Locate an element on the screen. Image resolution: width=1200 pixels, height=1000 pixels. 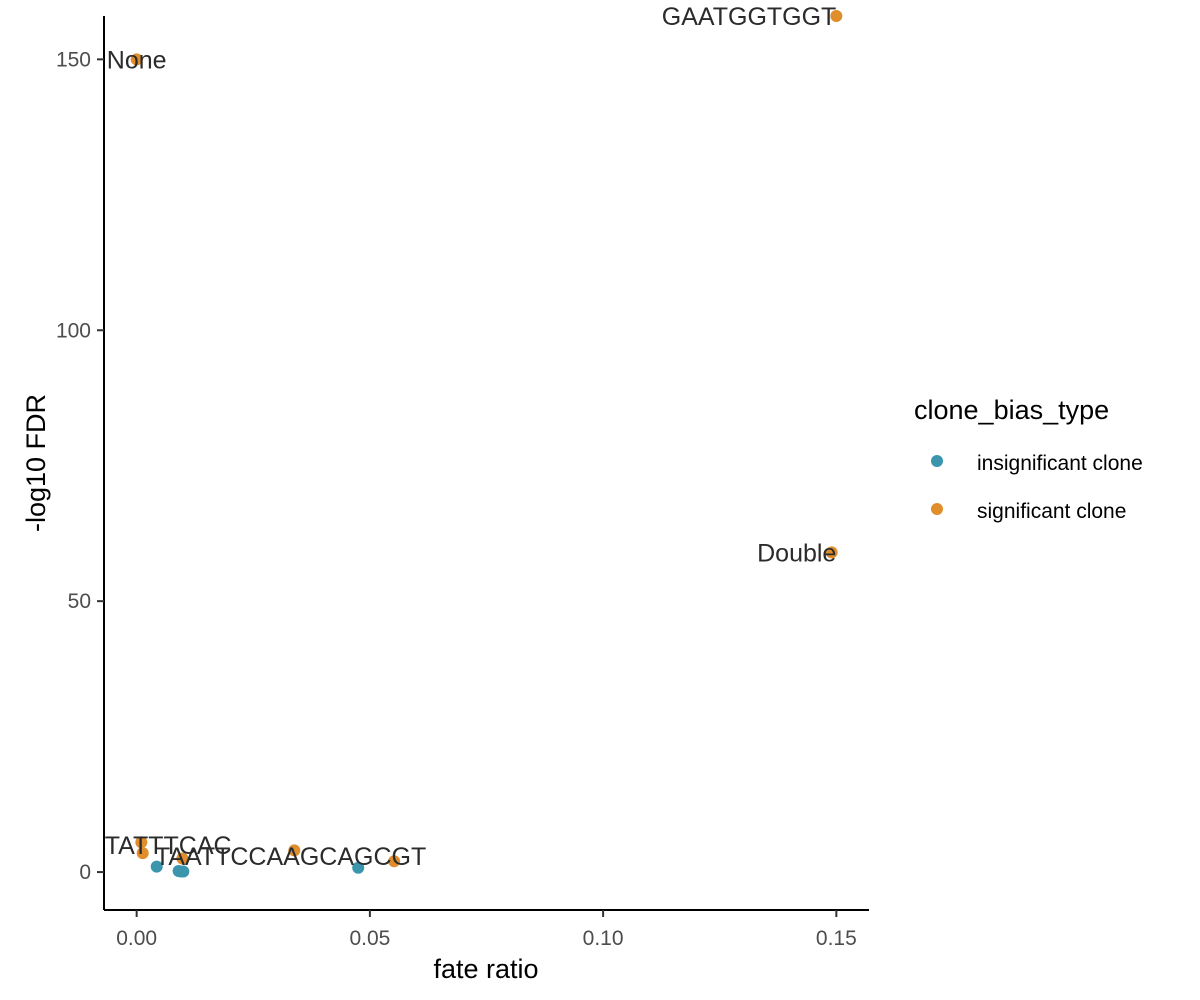
point-label: TAATTCCAAGCAGCGT is located at coordinates (290, 857).